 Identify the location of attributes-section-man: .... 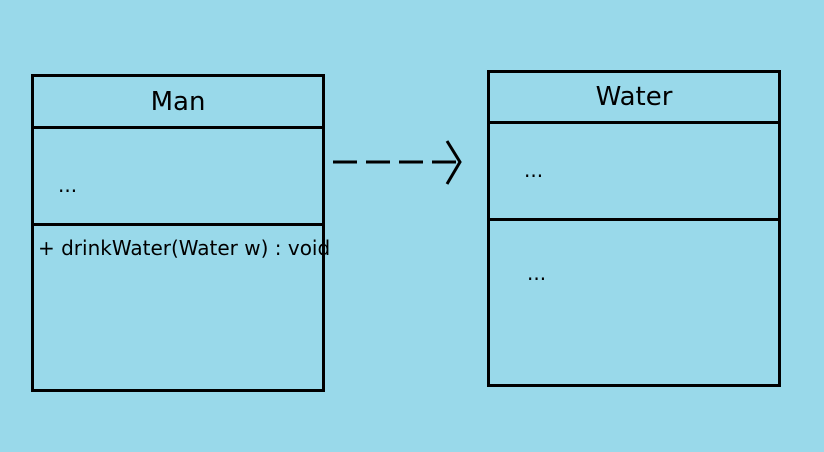
(178, 177).